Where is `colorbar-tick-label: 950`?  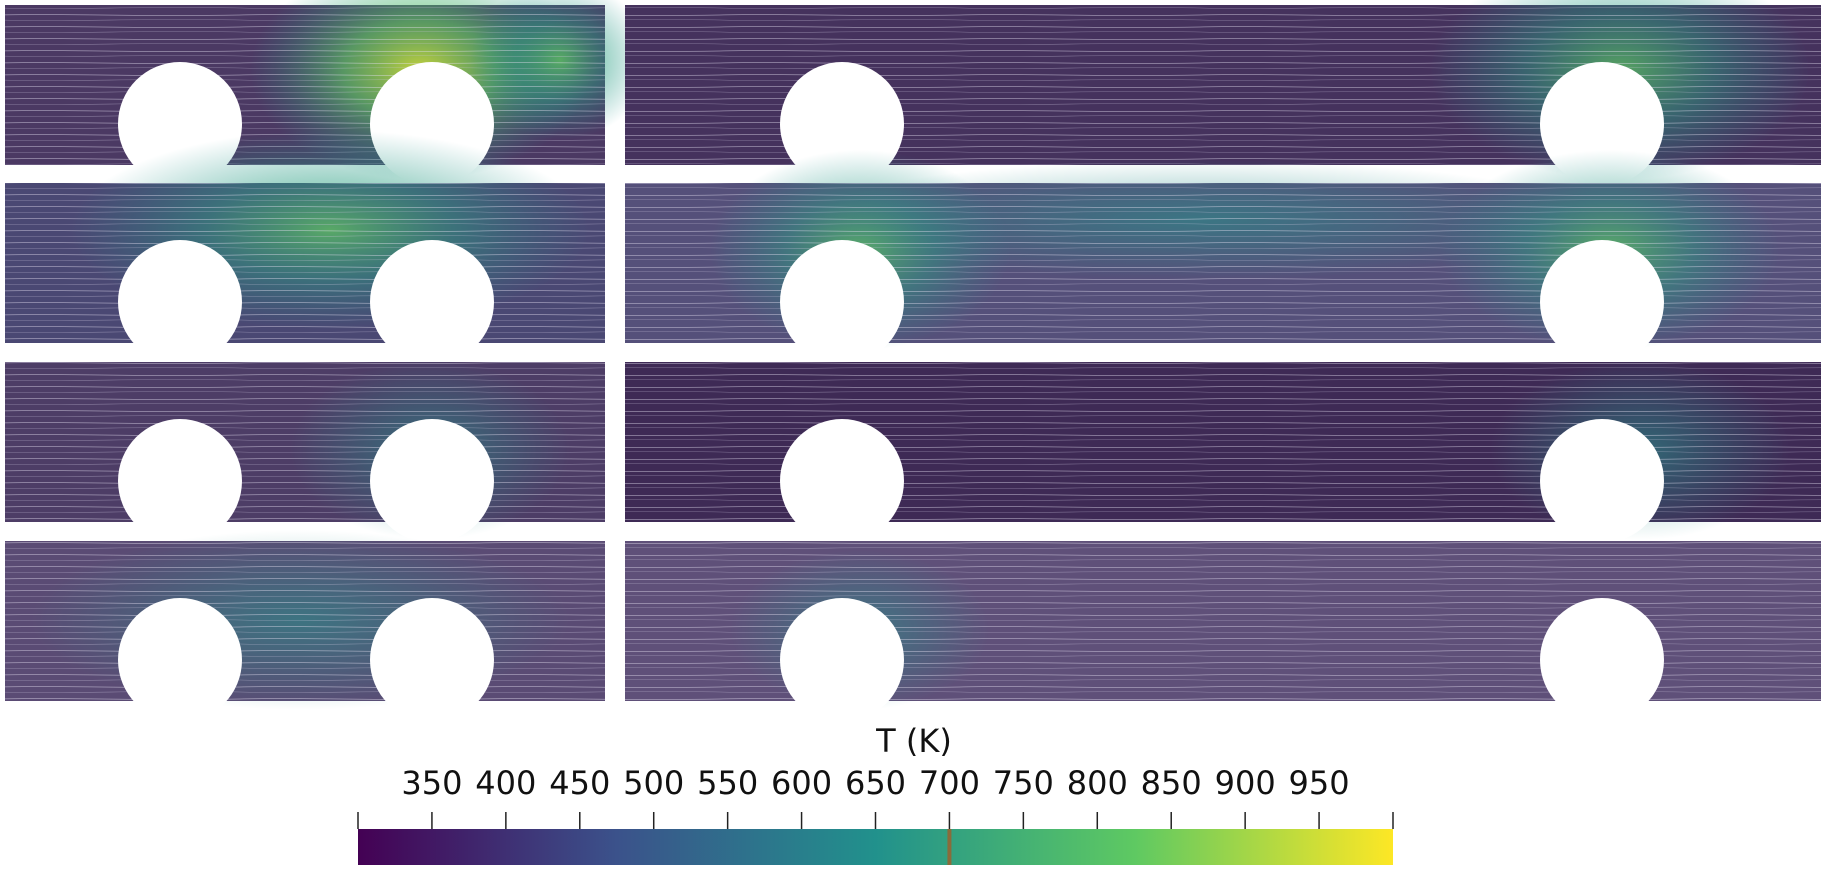 colorbar-tick-label: 950 is located at coordinates (1319, 783).